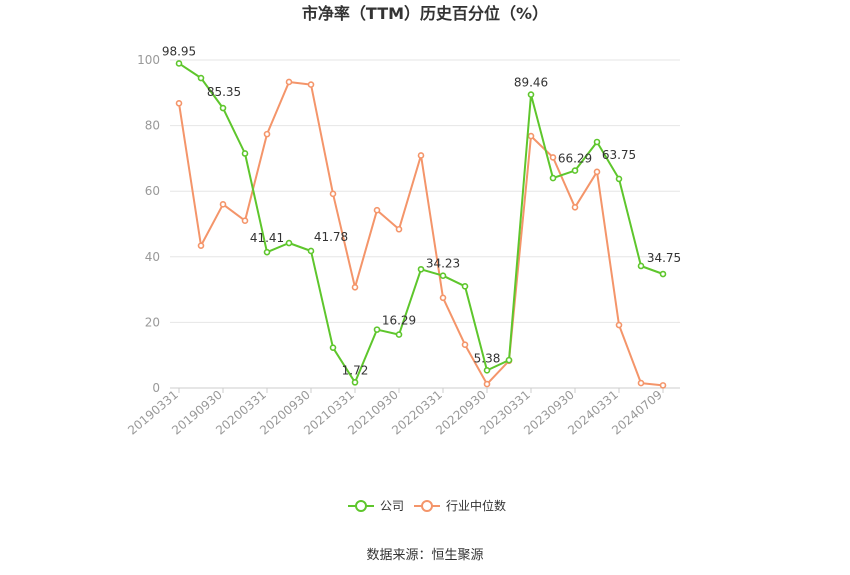 The image size is (850, 575). I want to click on y-tick-label: 100, so click(148, 60).